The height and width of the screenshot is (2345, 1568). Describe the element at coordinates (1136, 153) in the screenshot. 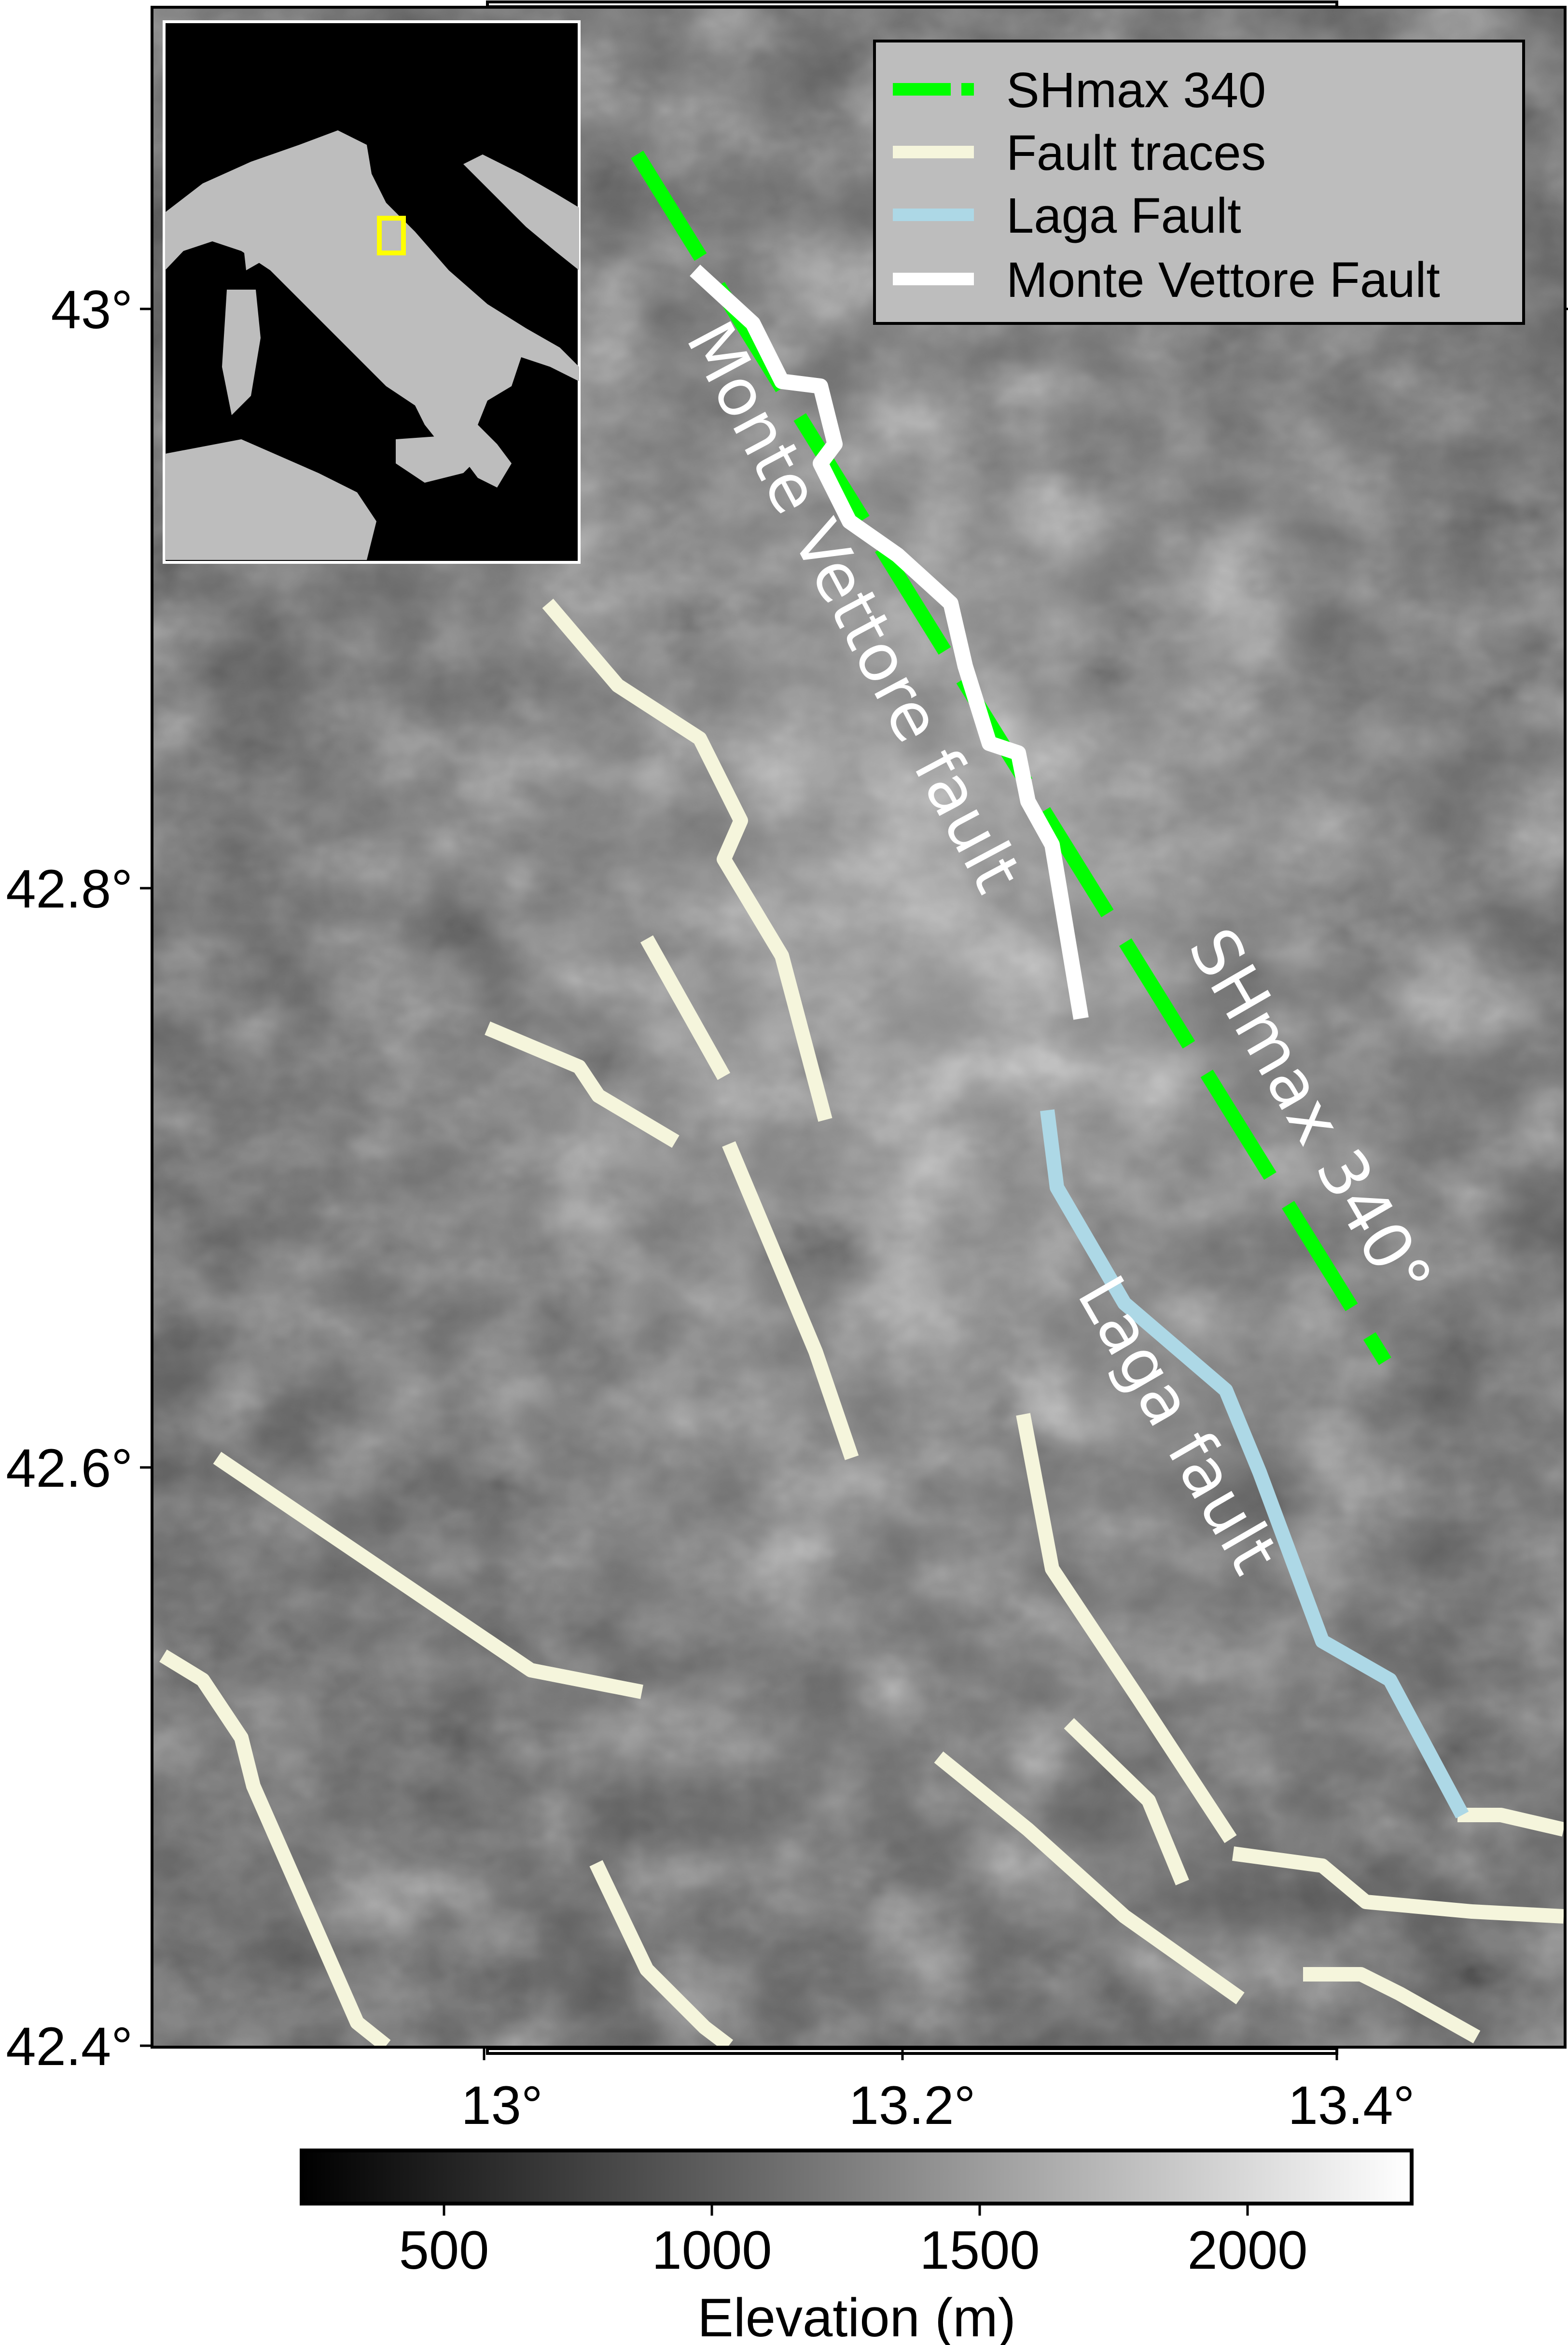

I see `legend-label: Fault traces` at that location.